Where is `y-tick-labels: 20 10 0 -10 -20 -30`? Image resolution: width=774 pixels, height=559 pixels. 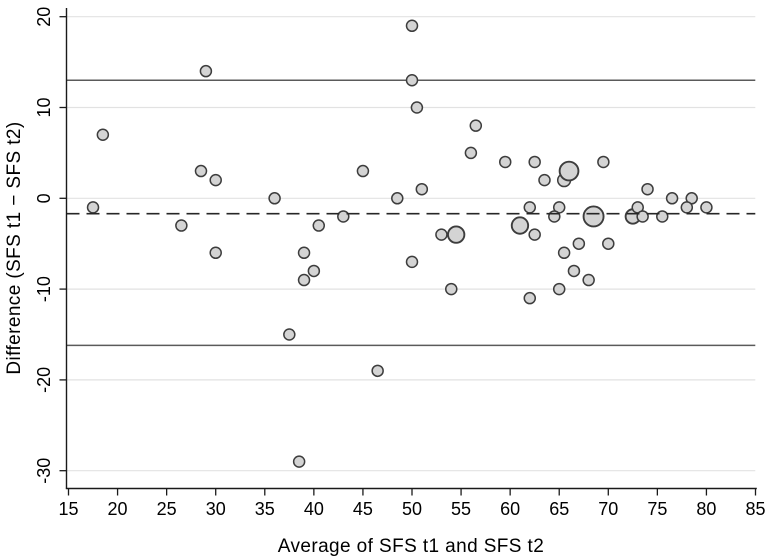 y-tick-labels: 20 10 0 -10 -20 -30 is located at coordinates (44, 245).